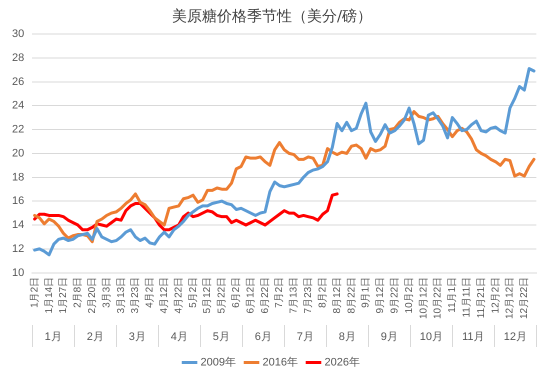 The image size is (550, 380). What do you see at coordinates (394, 295) in the screenshot?
I see `x-tick-label: 9月22日` at bounding box center [394, 295].